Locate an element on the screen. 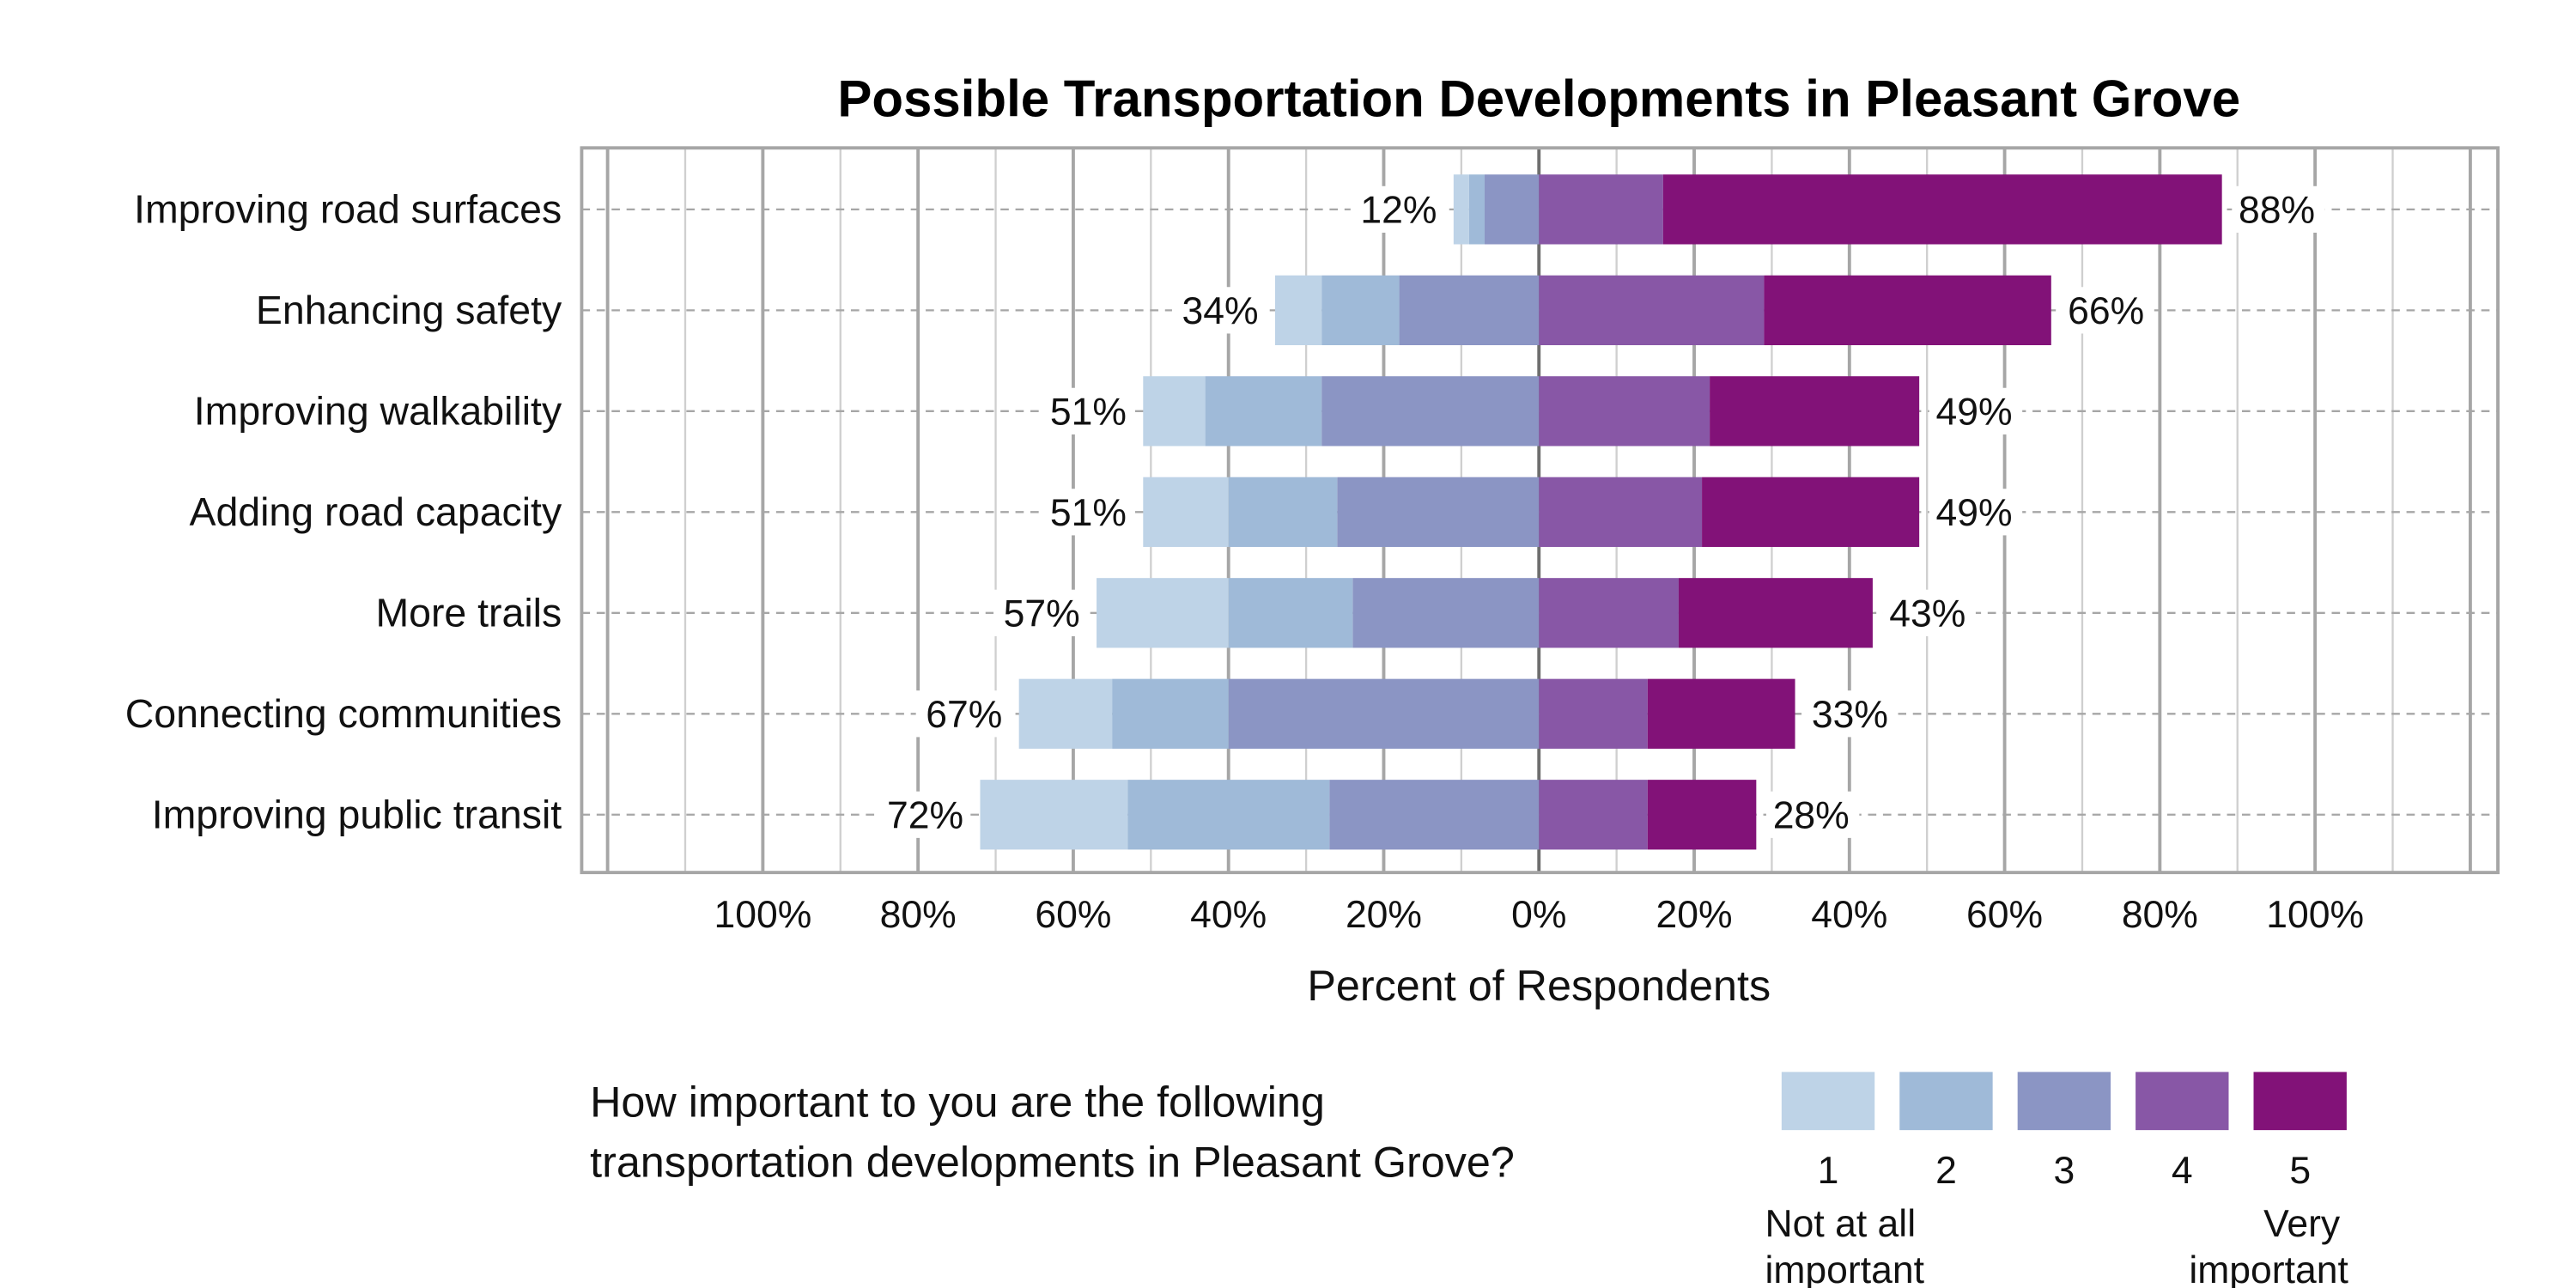 This screenshot has width=2576, height=1288. category-label: Improving walkability is located at coordinates (378, 410).